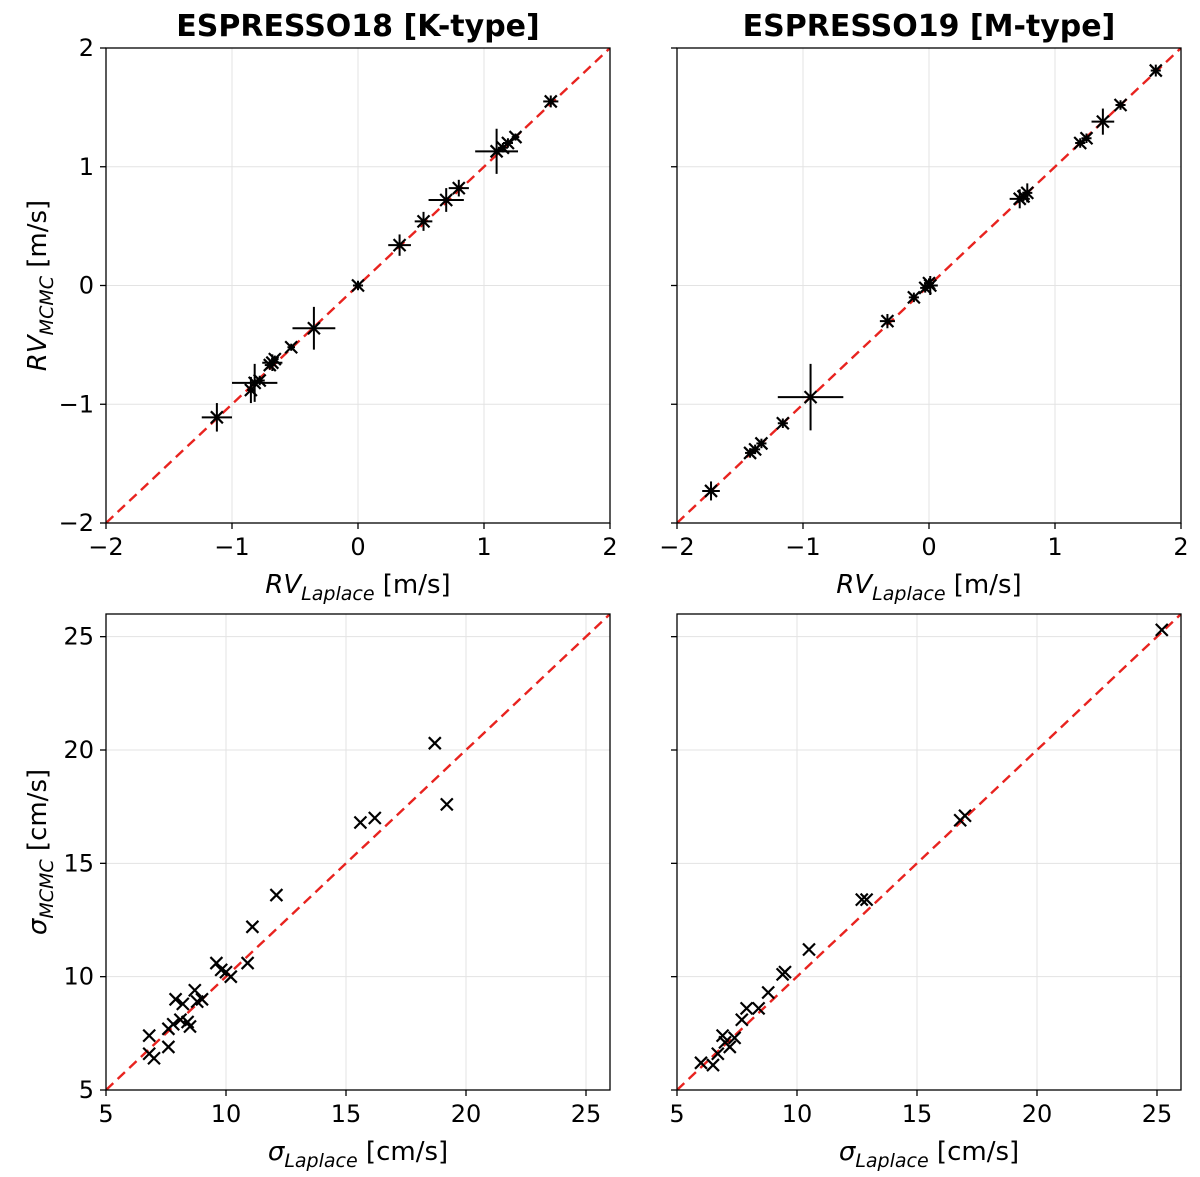 The height and width of the screenshot is (1177, 1200). What do you see at coordinates (403, 1152) in the screenshot?
I see `x-axis-label-unit: [cm/s]` at bounding box center [403, 1152].